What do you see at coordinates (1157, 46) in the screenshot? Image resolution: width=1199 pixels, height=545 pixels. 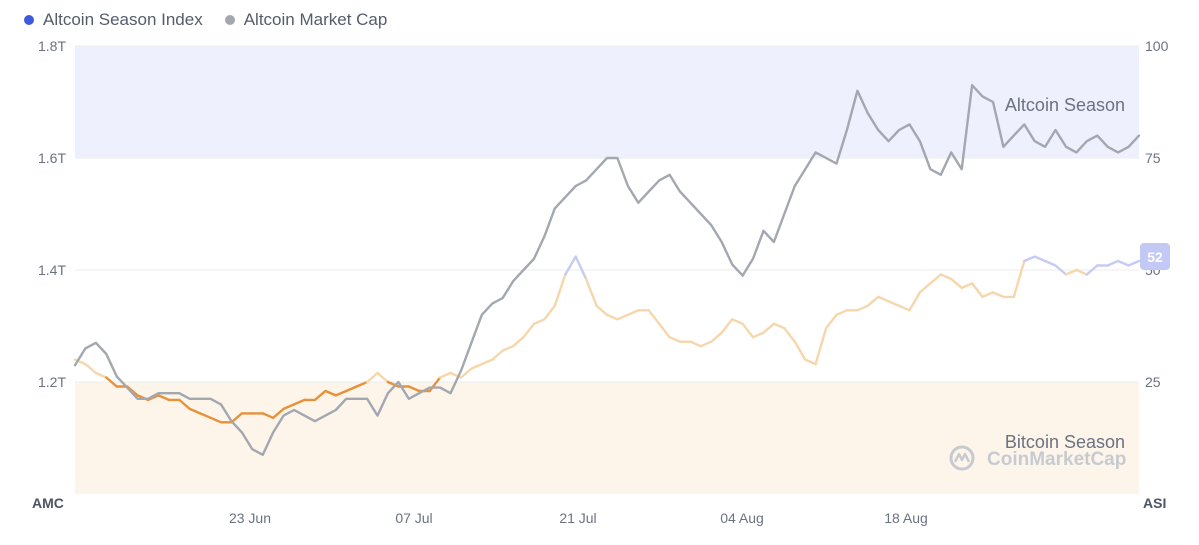 I see `y-right-tick-label: 100` at bounding box center [1157, 46].